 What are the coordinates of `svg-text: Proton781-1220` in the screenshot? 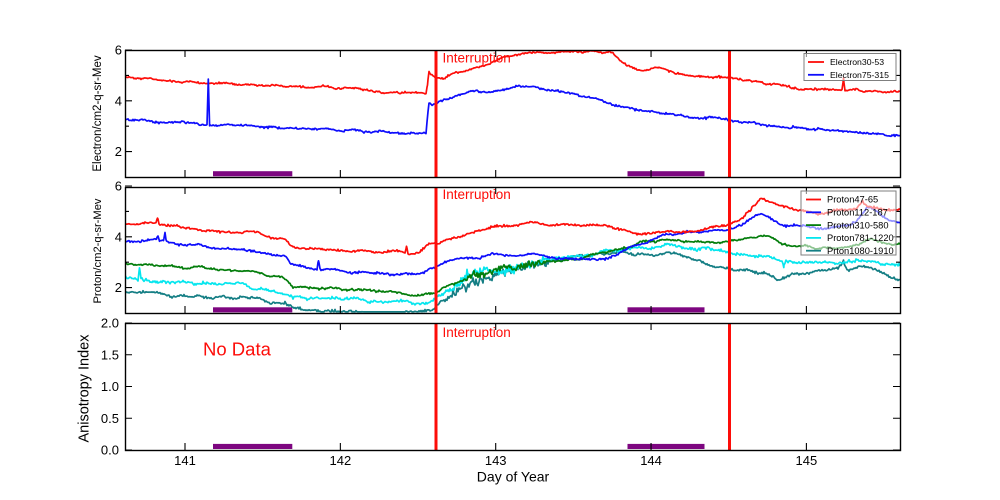 It's located at (860, 238).